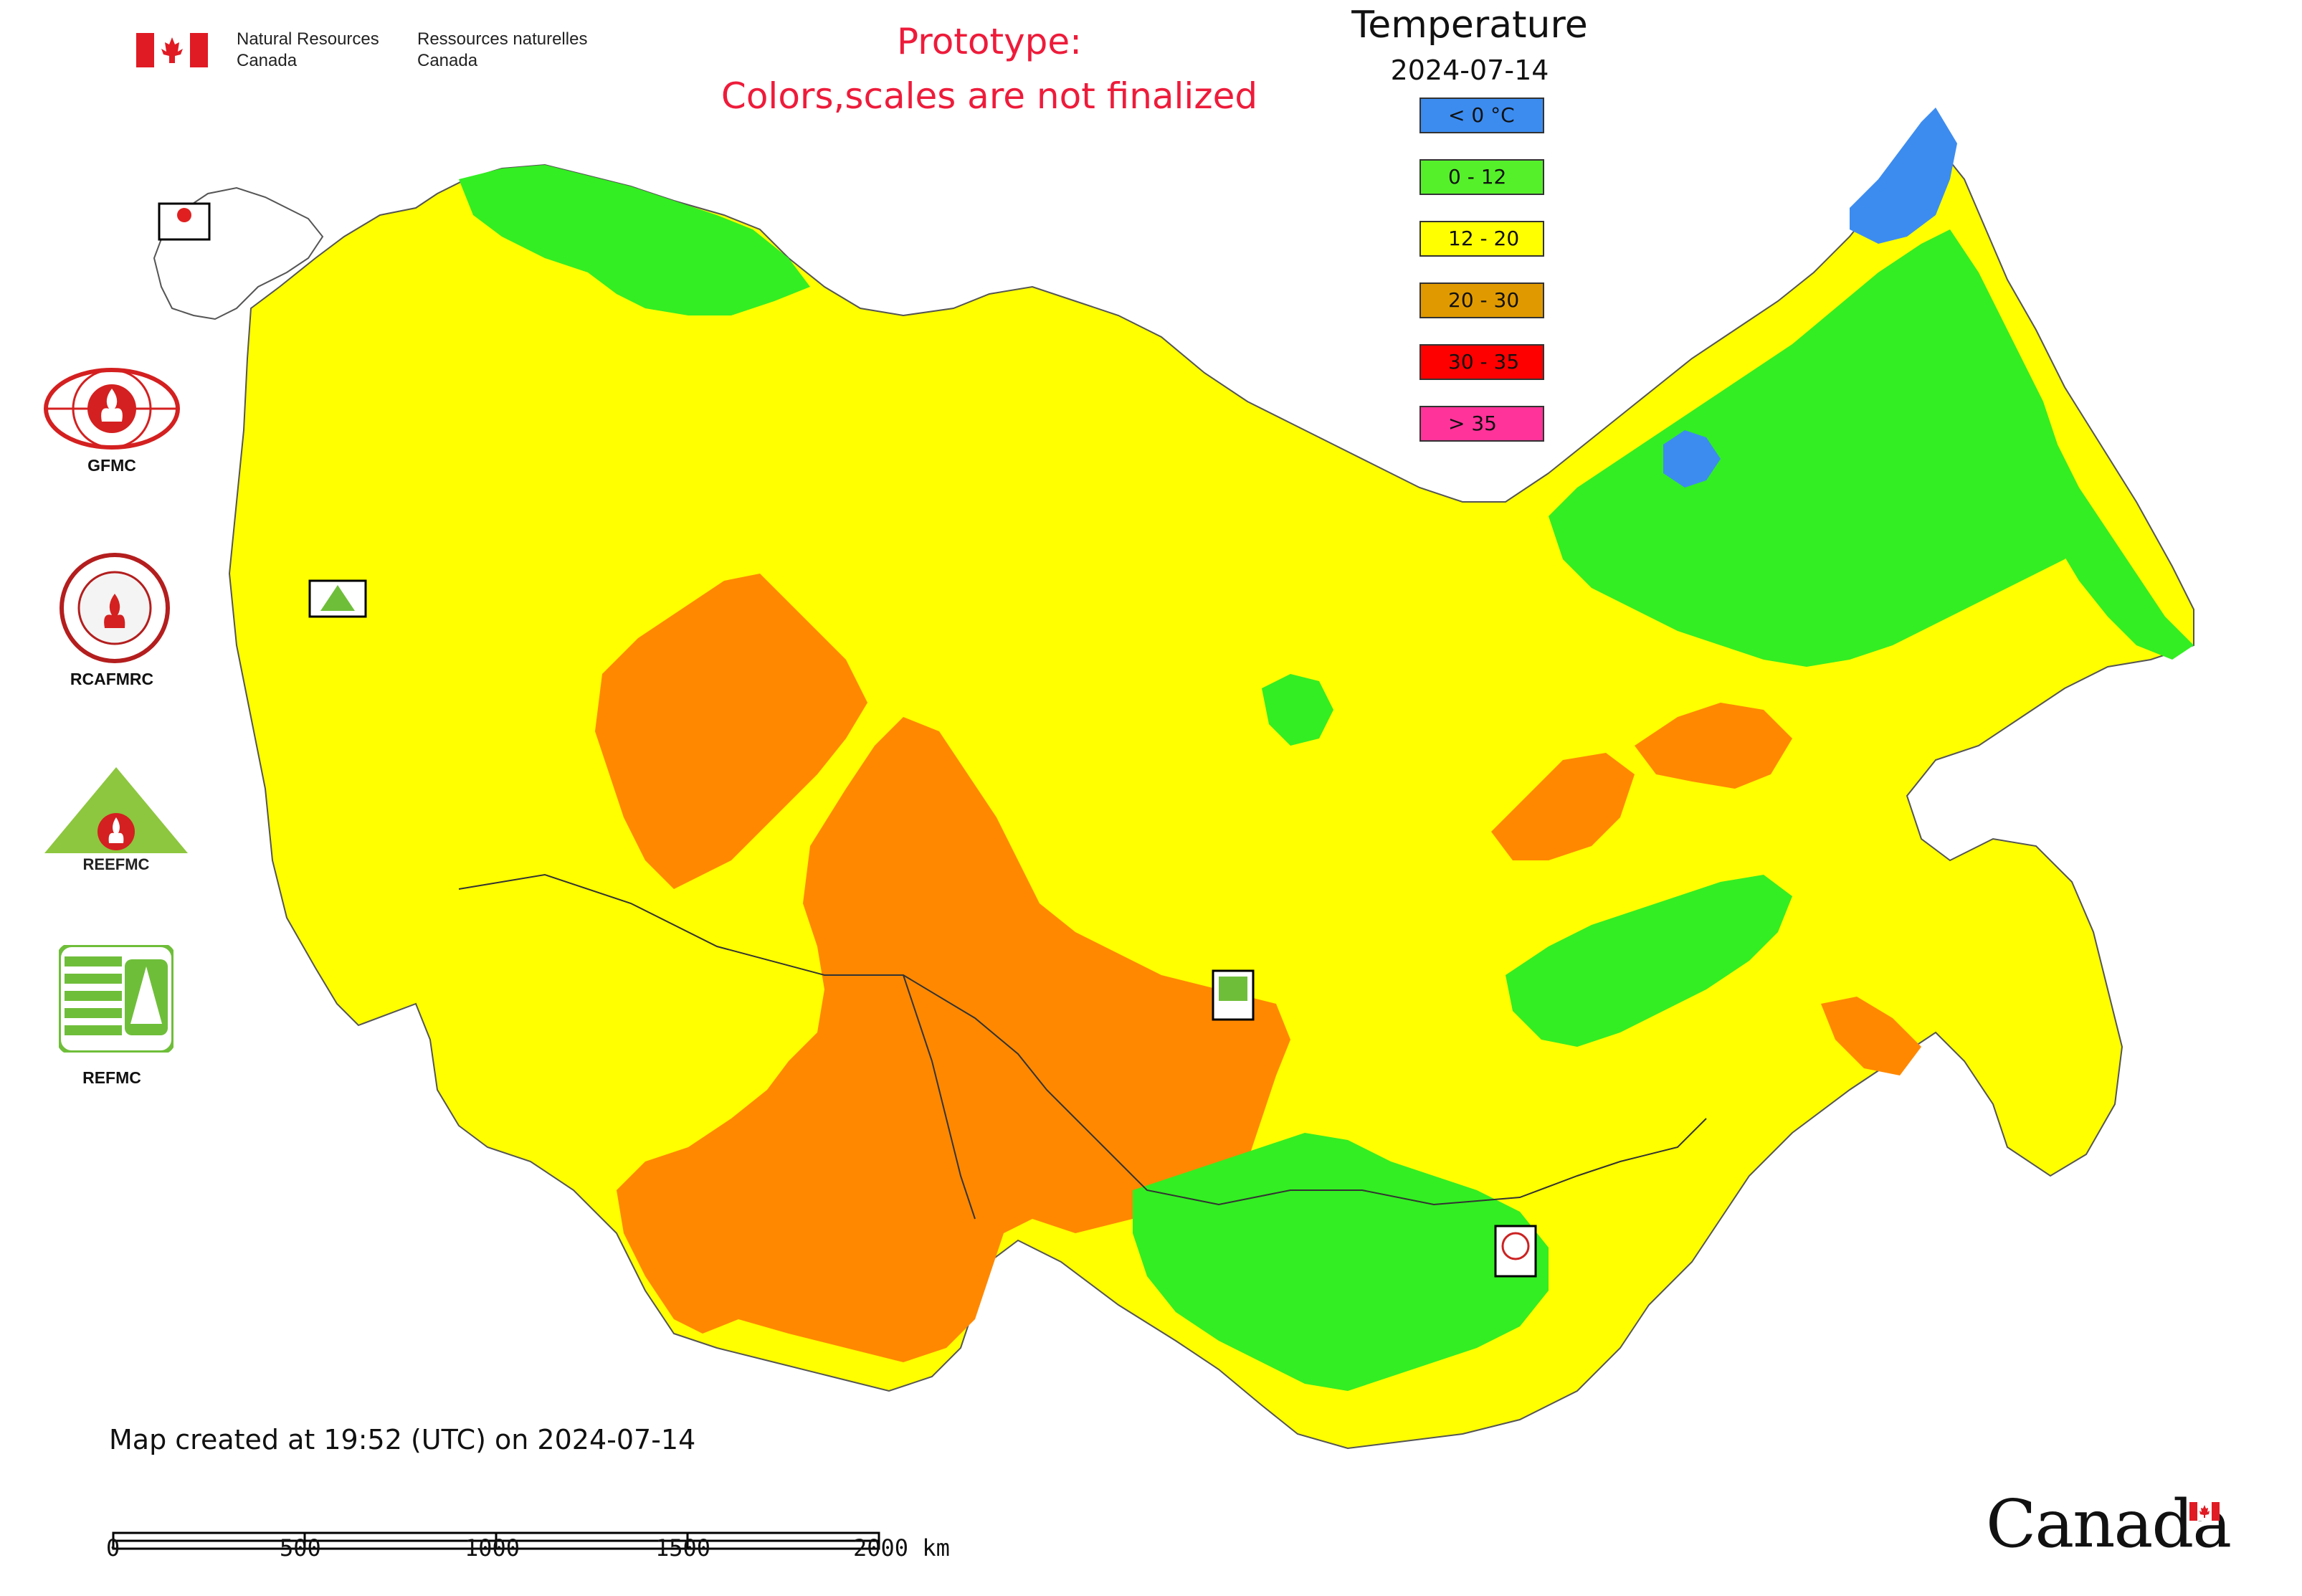  I want to click on nrcan-fr-line1: Ressources naturelles, so click(503, 39).